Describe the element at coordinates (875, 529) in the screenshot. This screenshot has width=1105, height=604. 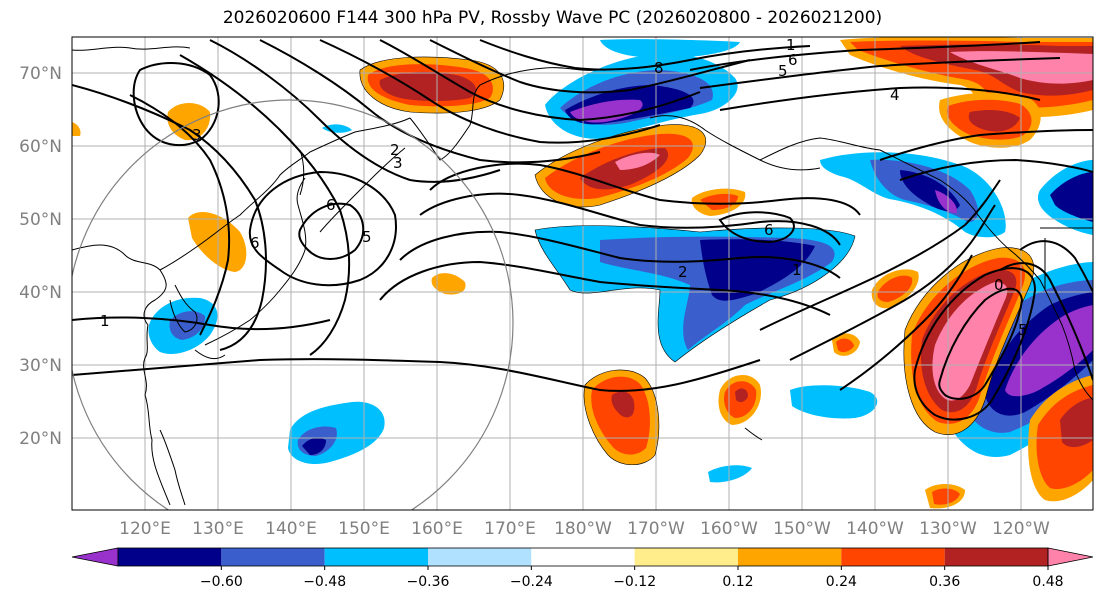
I see `lon-label: 140°W` at that location.